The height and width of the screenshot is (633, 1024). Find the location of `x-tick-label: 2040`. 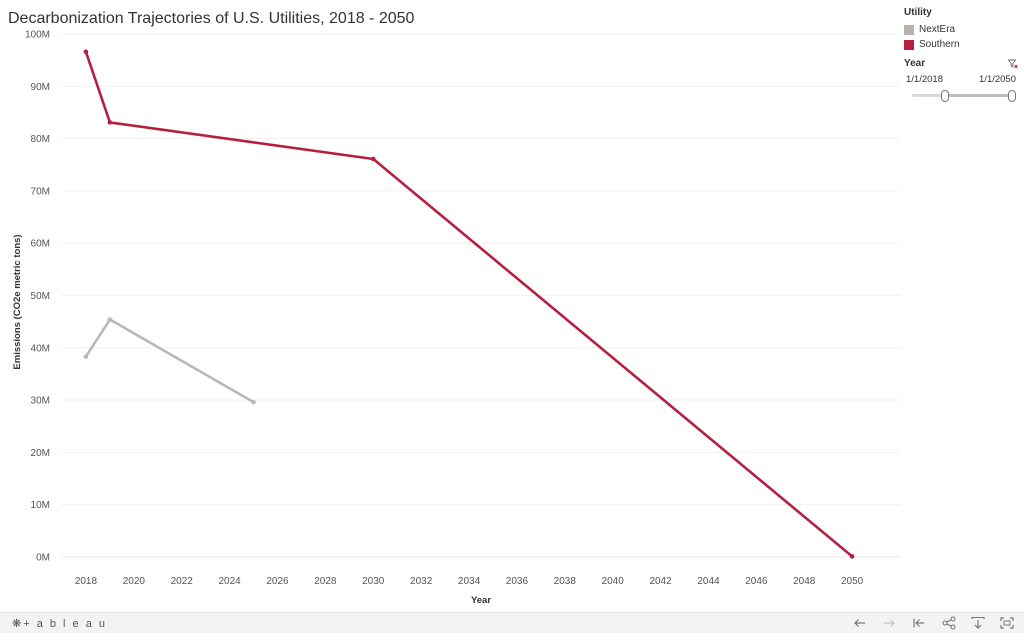

x-tick-label: 2040 is located at coordinates (613, 581).